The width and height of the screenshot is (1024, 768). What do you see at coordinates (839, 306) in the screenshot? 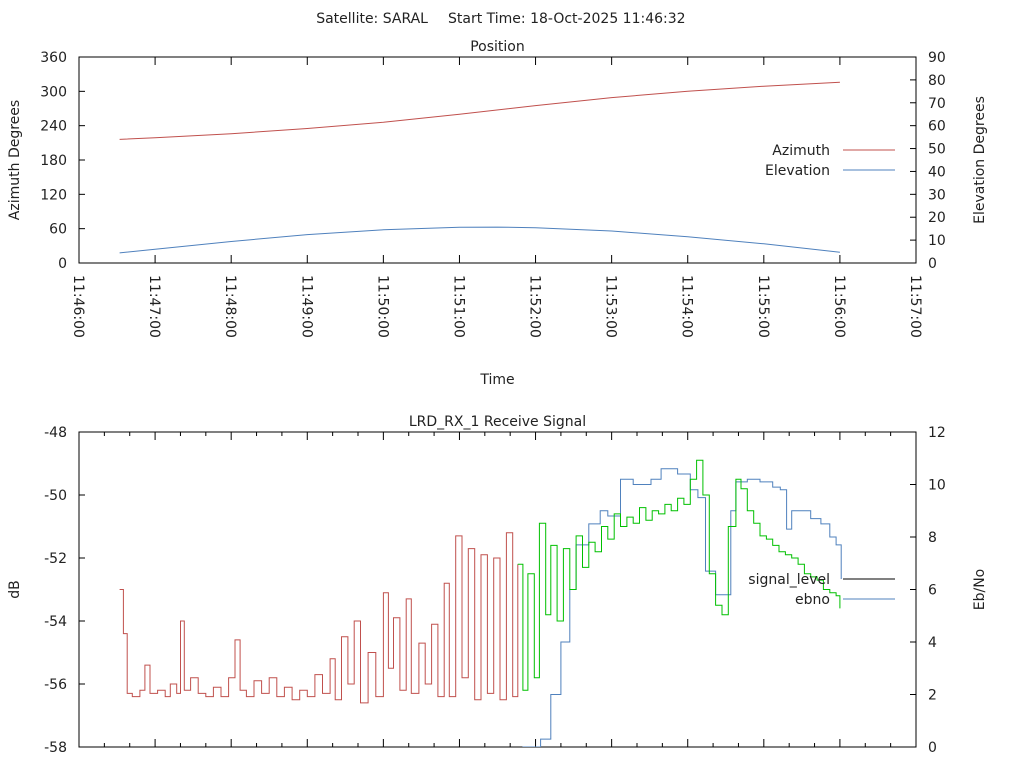
I see `x-tick-label: 11:56:00` at bounding box center [839, 306].